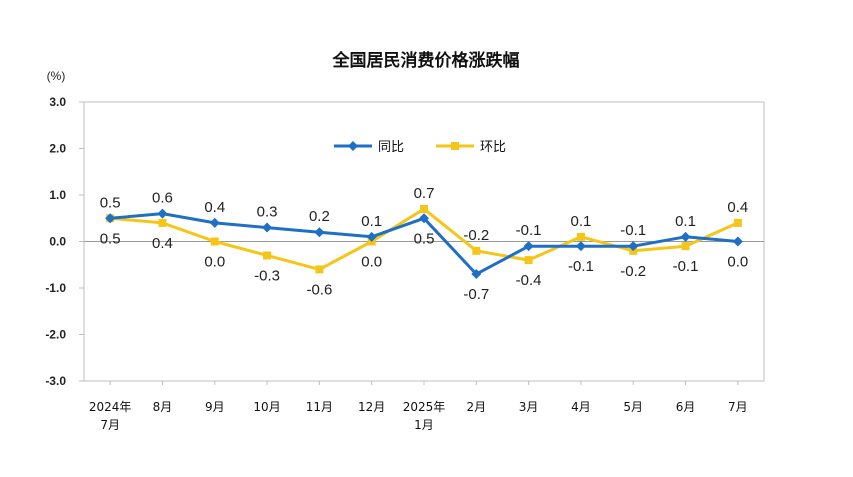 Image resolution: width=853 pixels, height=477 pixels. Describe the element at coordinates (110, 238) in the screenshot. I see `data-label-mom: 0.5` at that location.